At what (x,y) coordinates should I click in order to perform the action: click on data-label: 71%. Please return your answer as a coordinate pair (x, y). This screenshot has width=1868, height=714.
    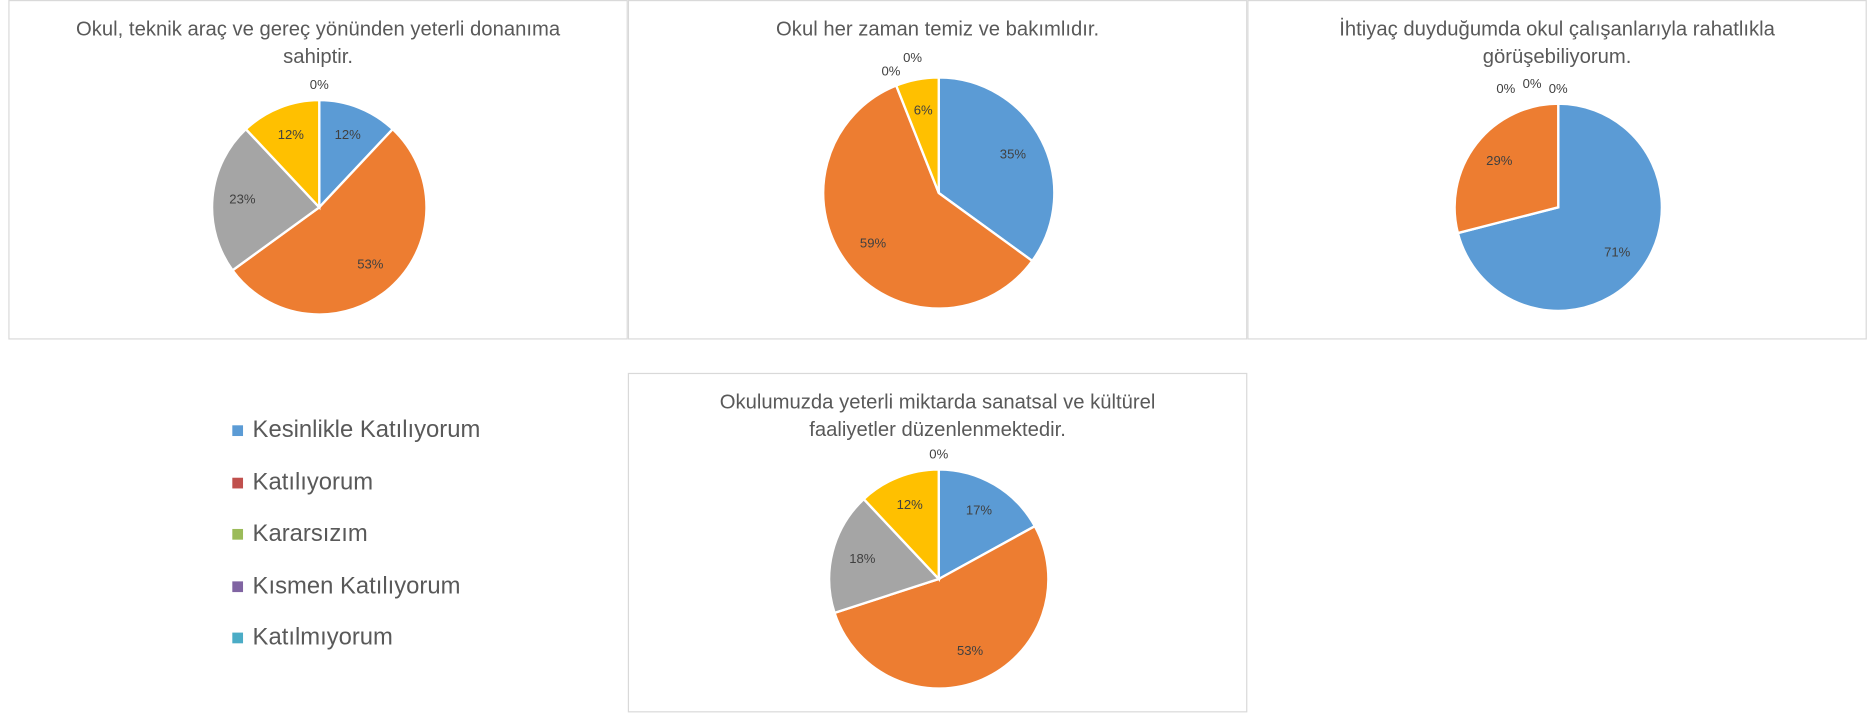
    Looking at the image, I should click on (1617, 251).